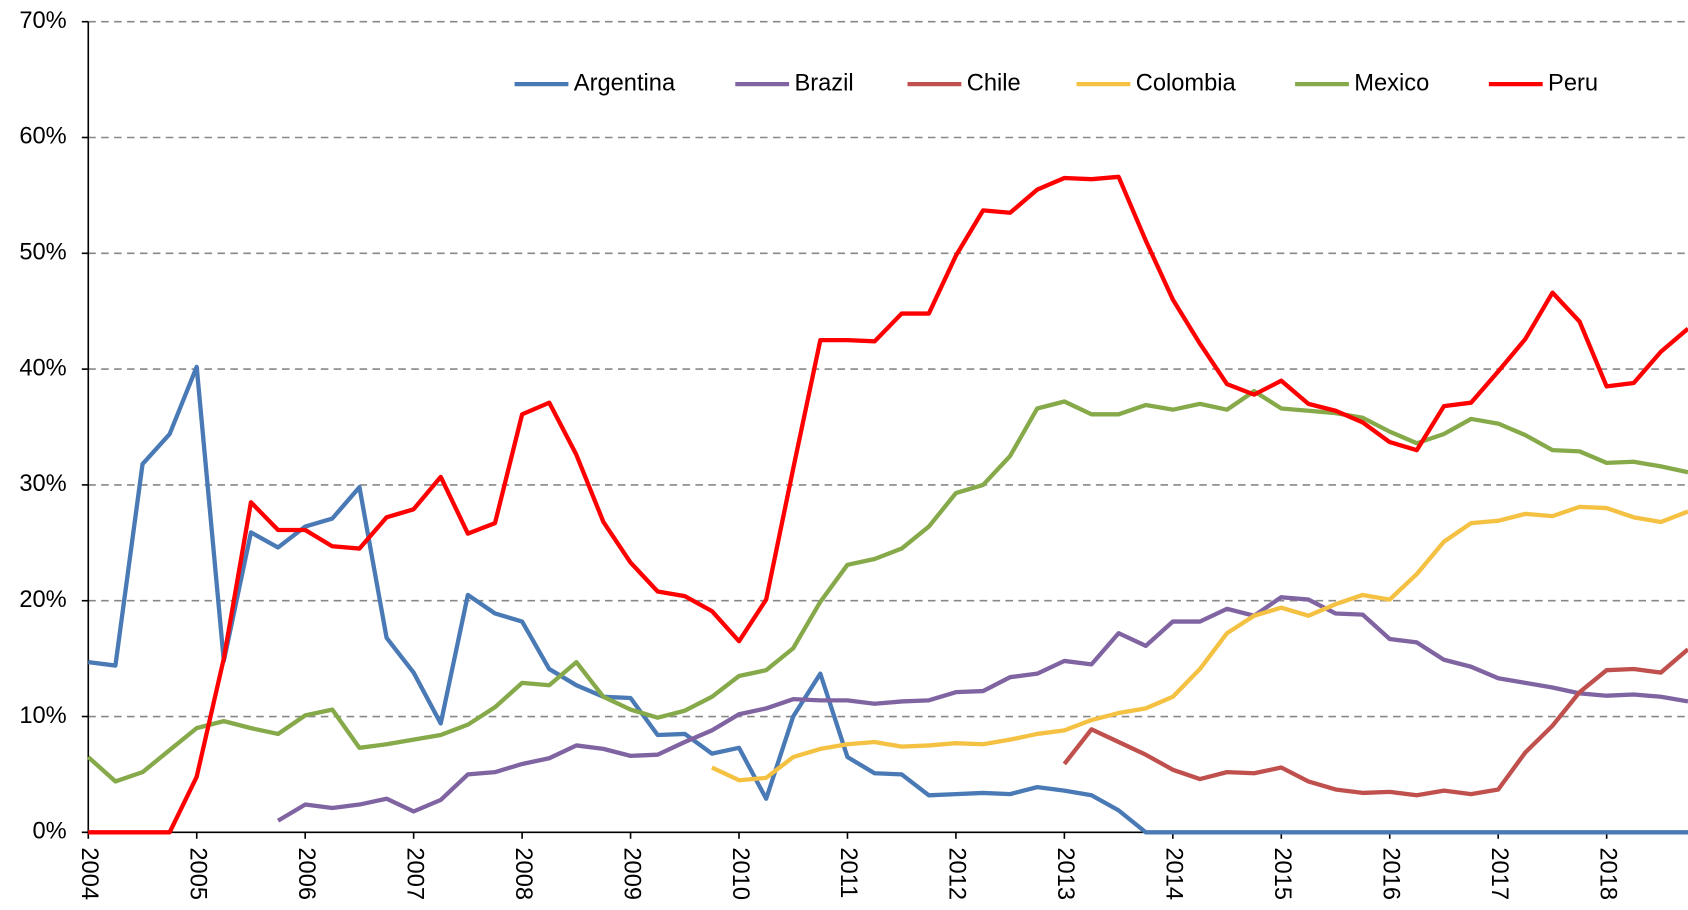 The height and width of the screenshot is (910, 1688). Describe the element at coordinates (523, 873) in the screenshot. I see `x-tick-label: 2008` at that location.